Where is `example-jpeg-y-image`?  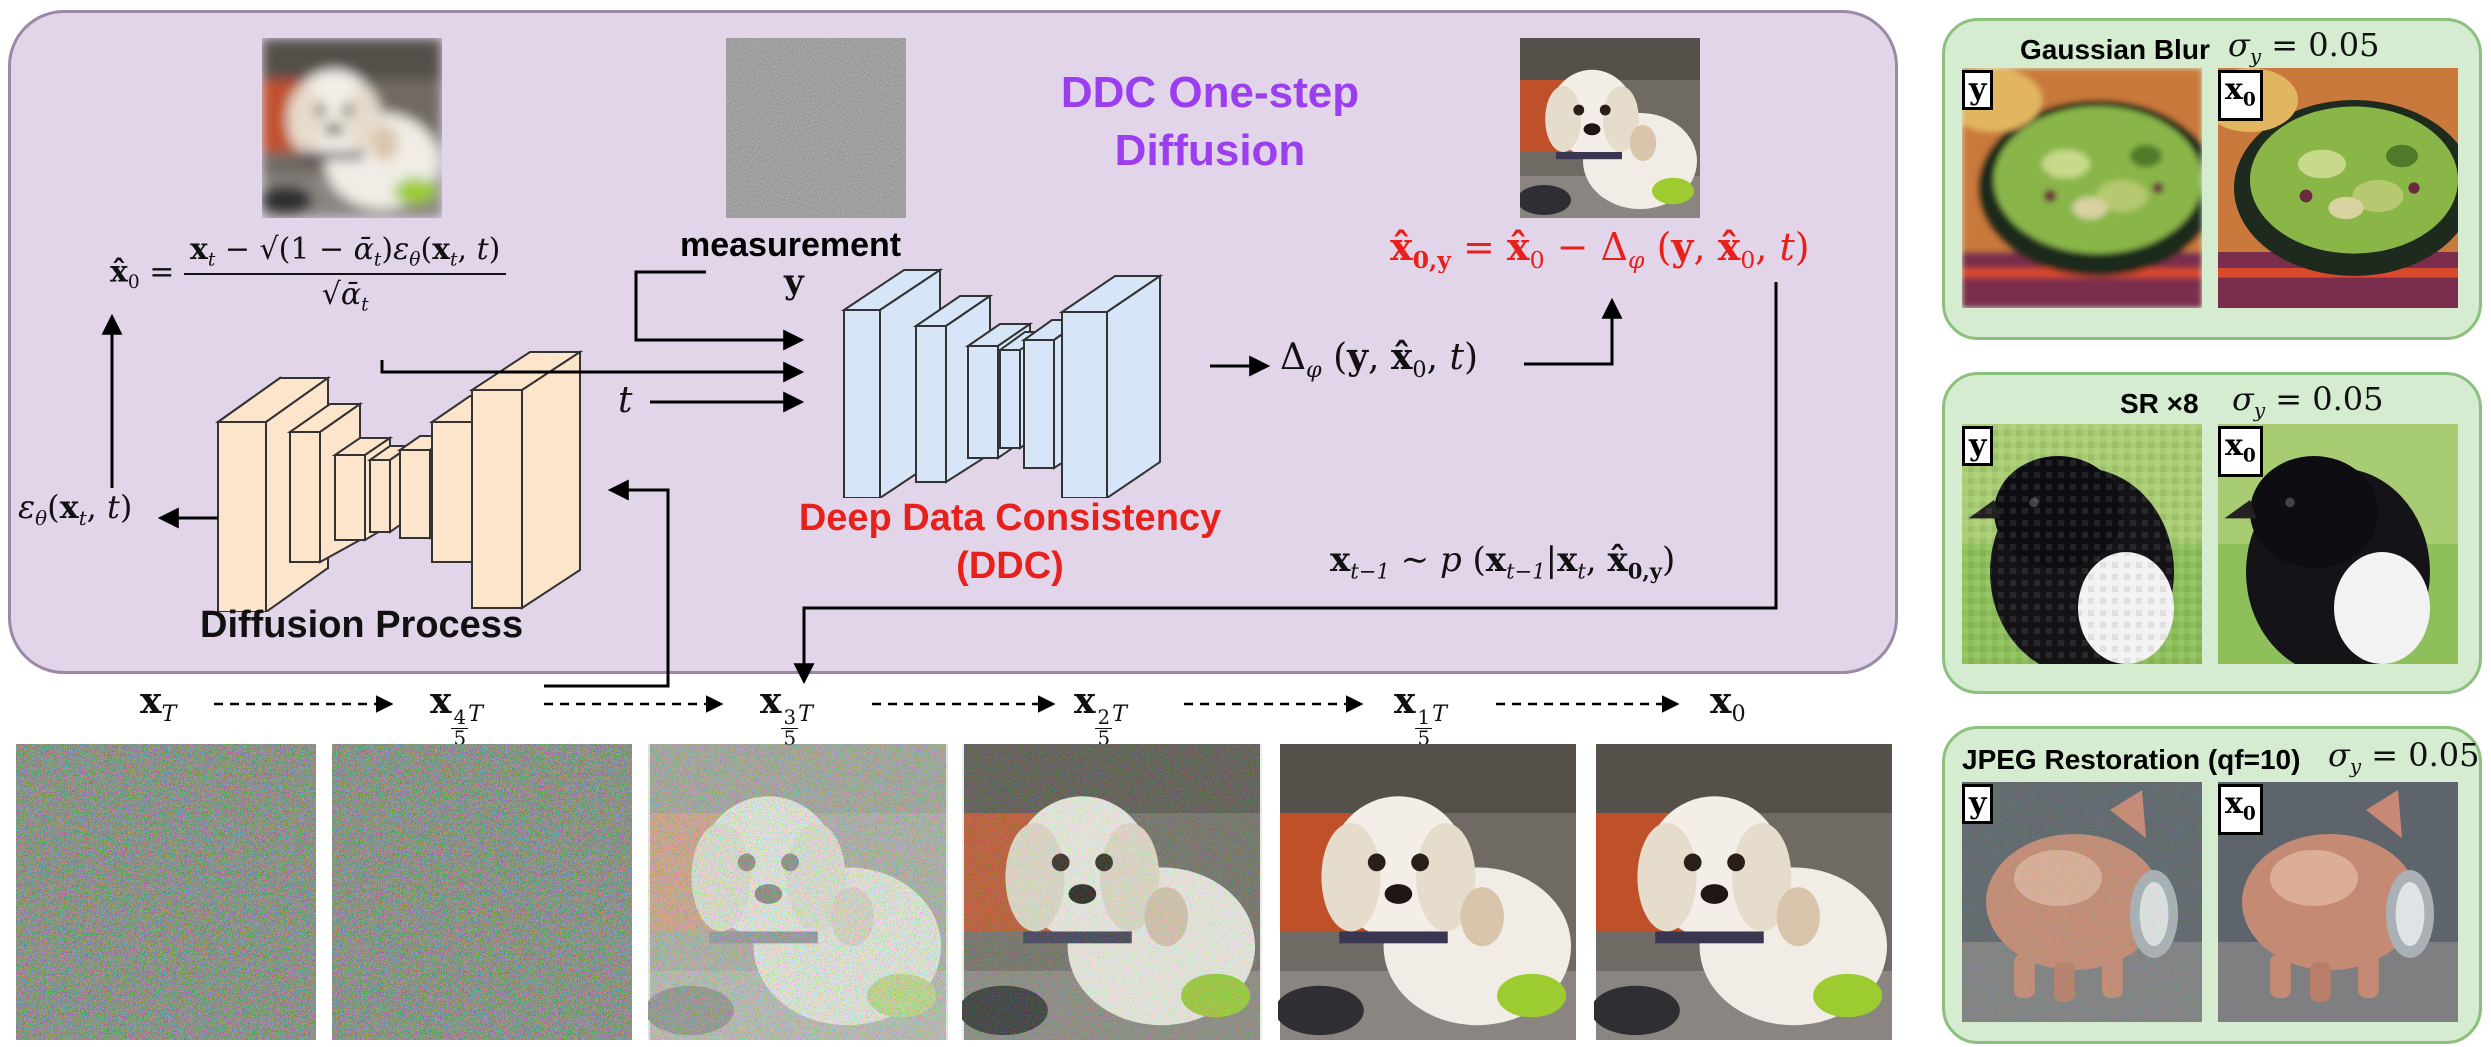 example-jpeg-y-image is located at coordinates (2082, 902).